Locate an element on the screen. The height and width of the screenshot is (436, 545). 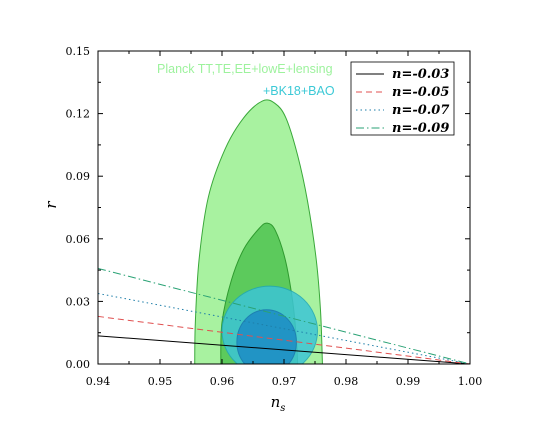
legend-label: n=-0.05 is located at coordinates (420, 92).